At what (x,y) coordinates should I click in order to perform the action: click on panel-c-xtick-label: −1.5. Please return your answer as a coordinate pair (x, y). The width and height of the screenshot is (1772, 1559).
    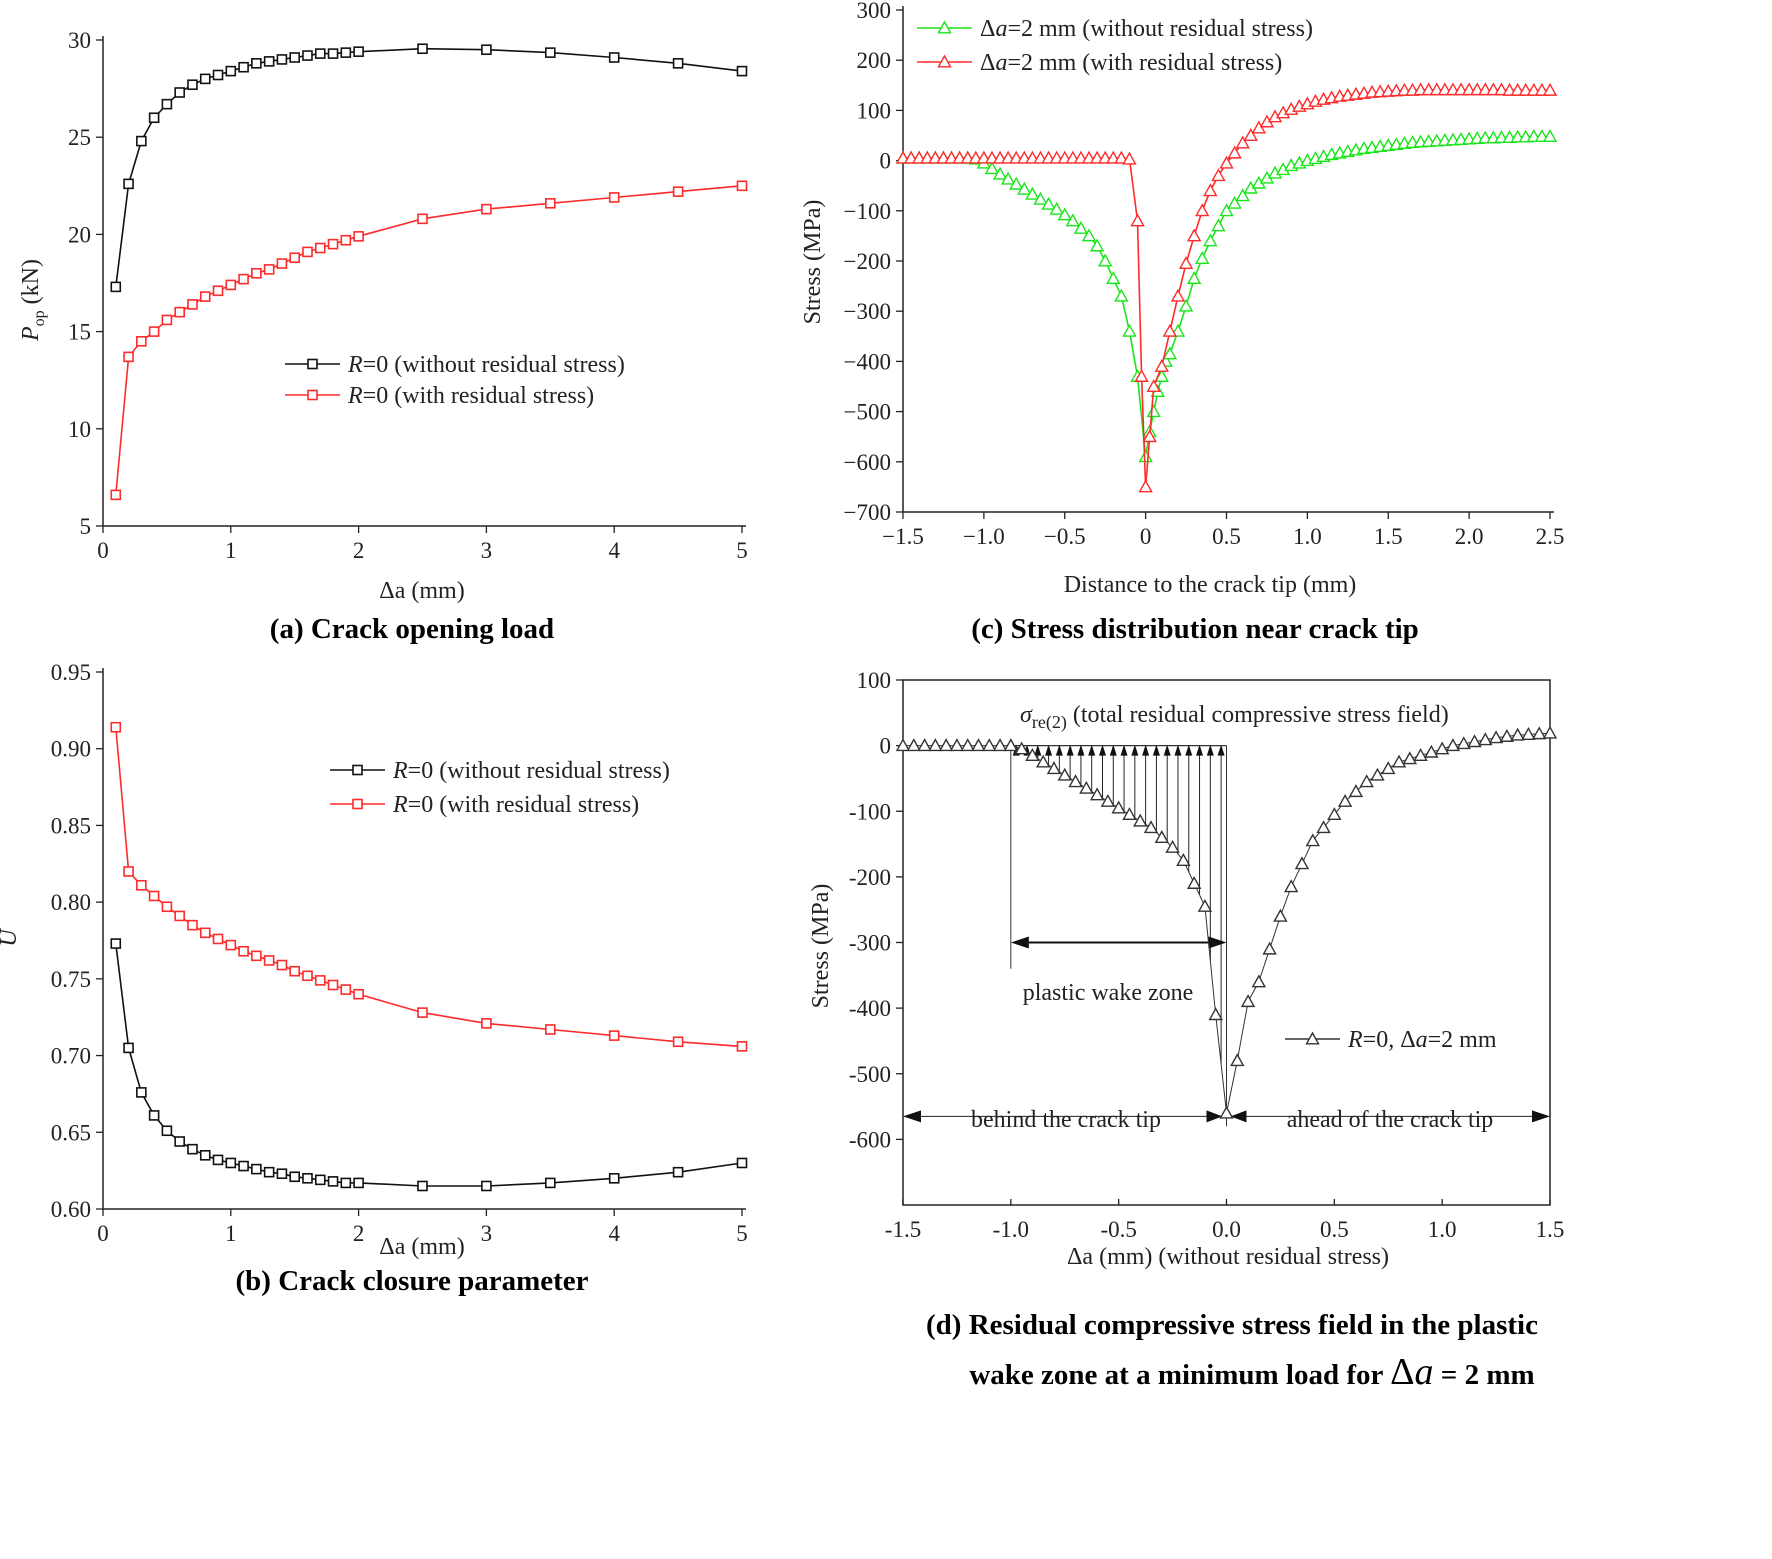
    Looking at the image, I should click on (903, 536).